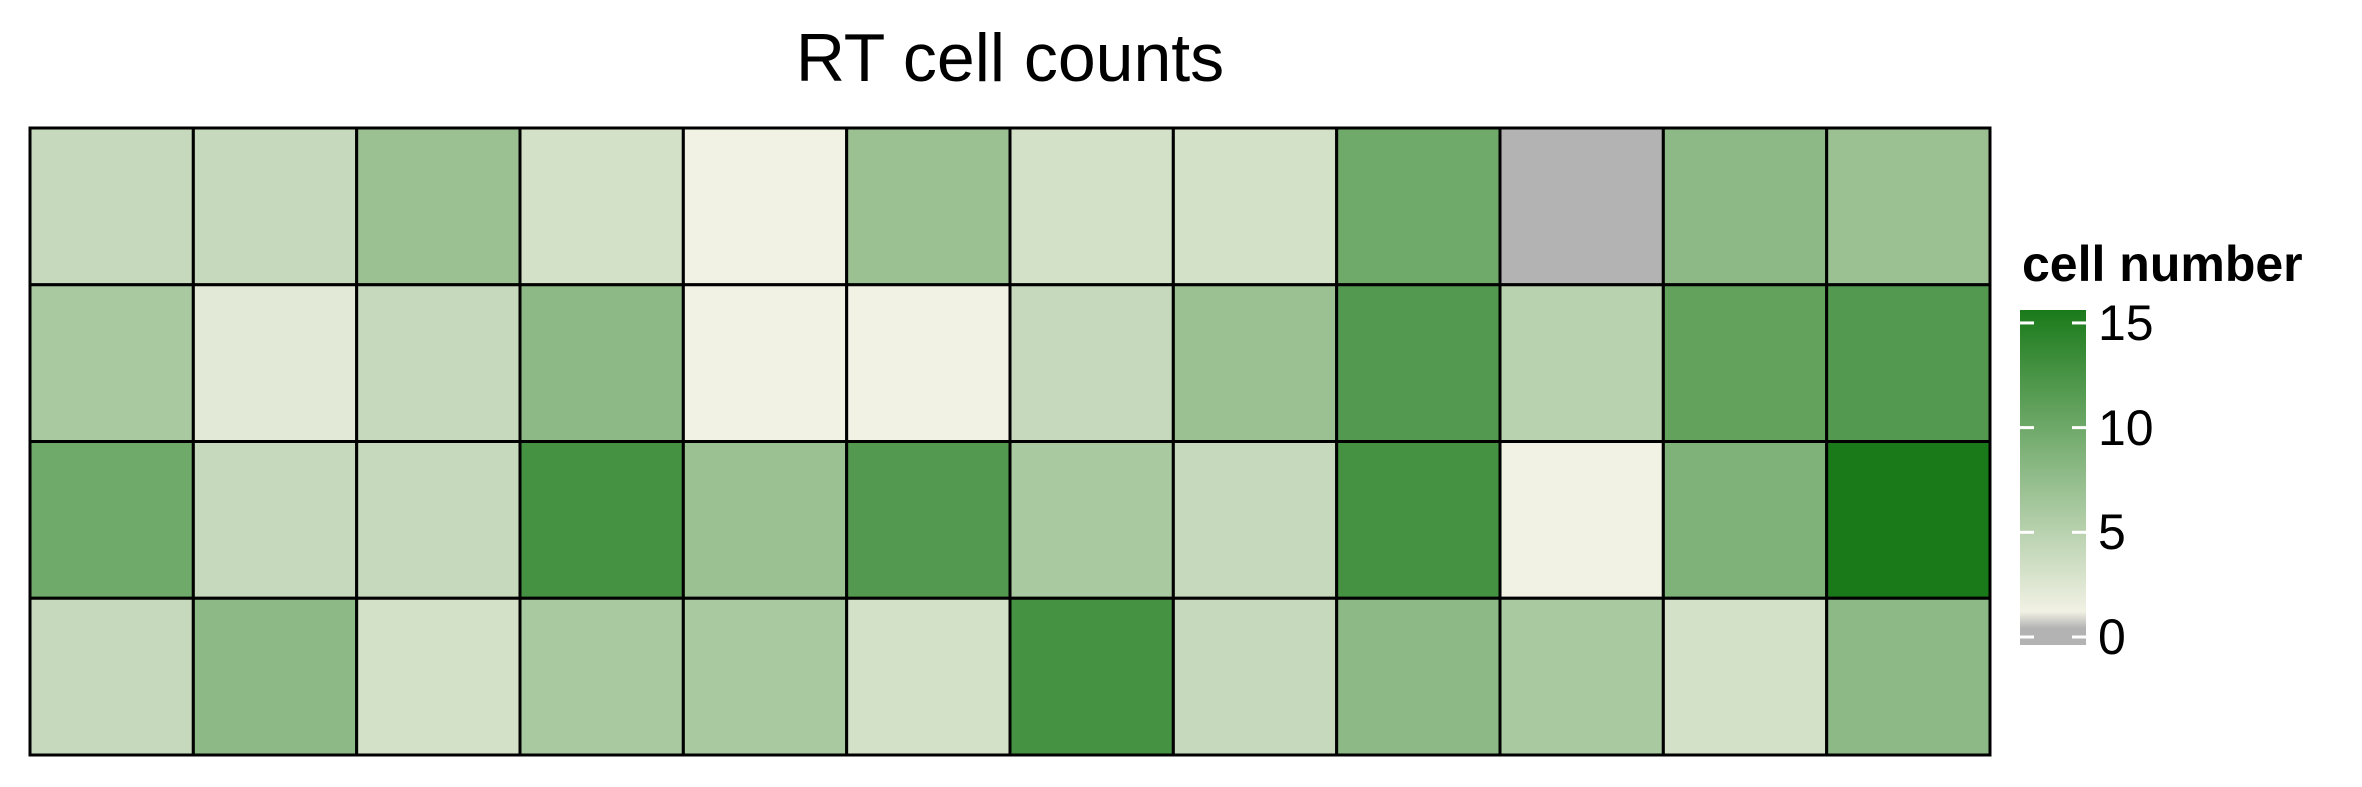 The height and width of the screenshot is (787, 2362). Describe the element at coordinates (1418, 206) in the screenshot. I see `heatmap-cell-r1-c9` at that location.